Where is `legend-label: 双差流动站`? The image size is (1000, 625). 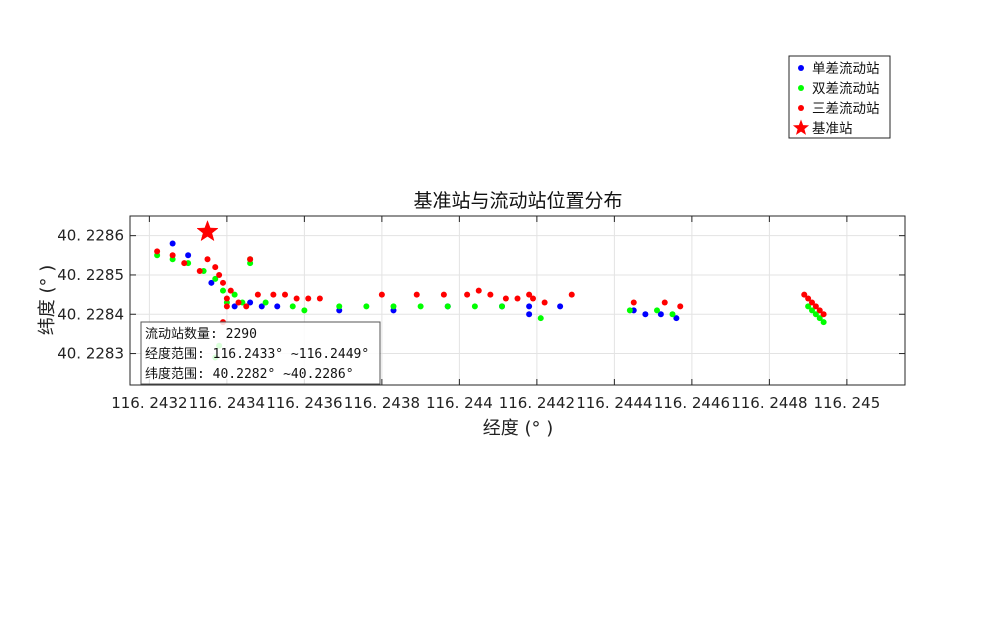
legend-label: 双差流动站 is located at coordinates (846, 89).